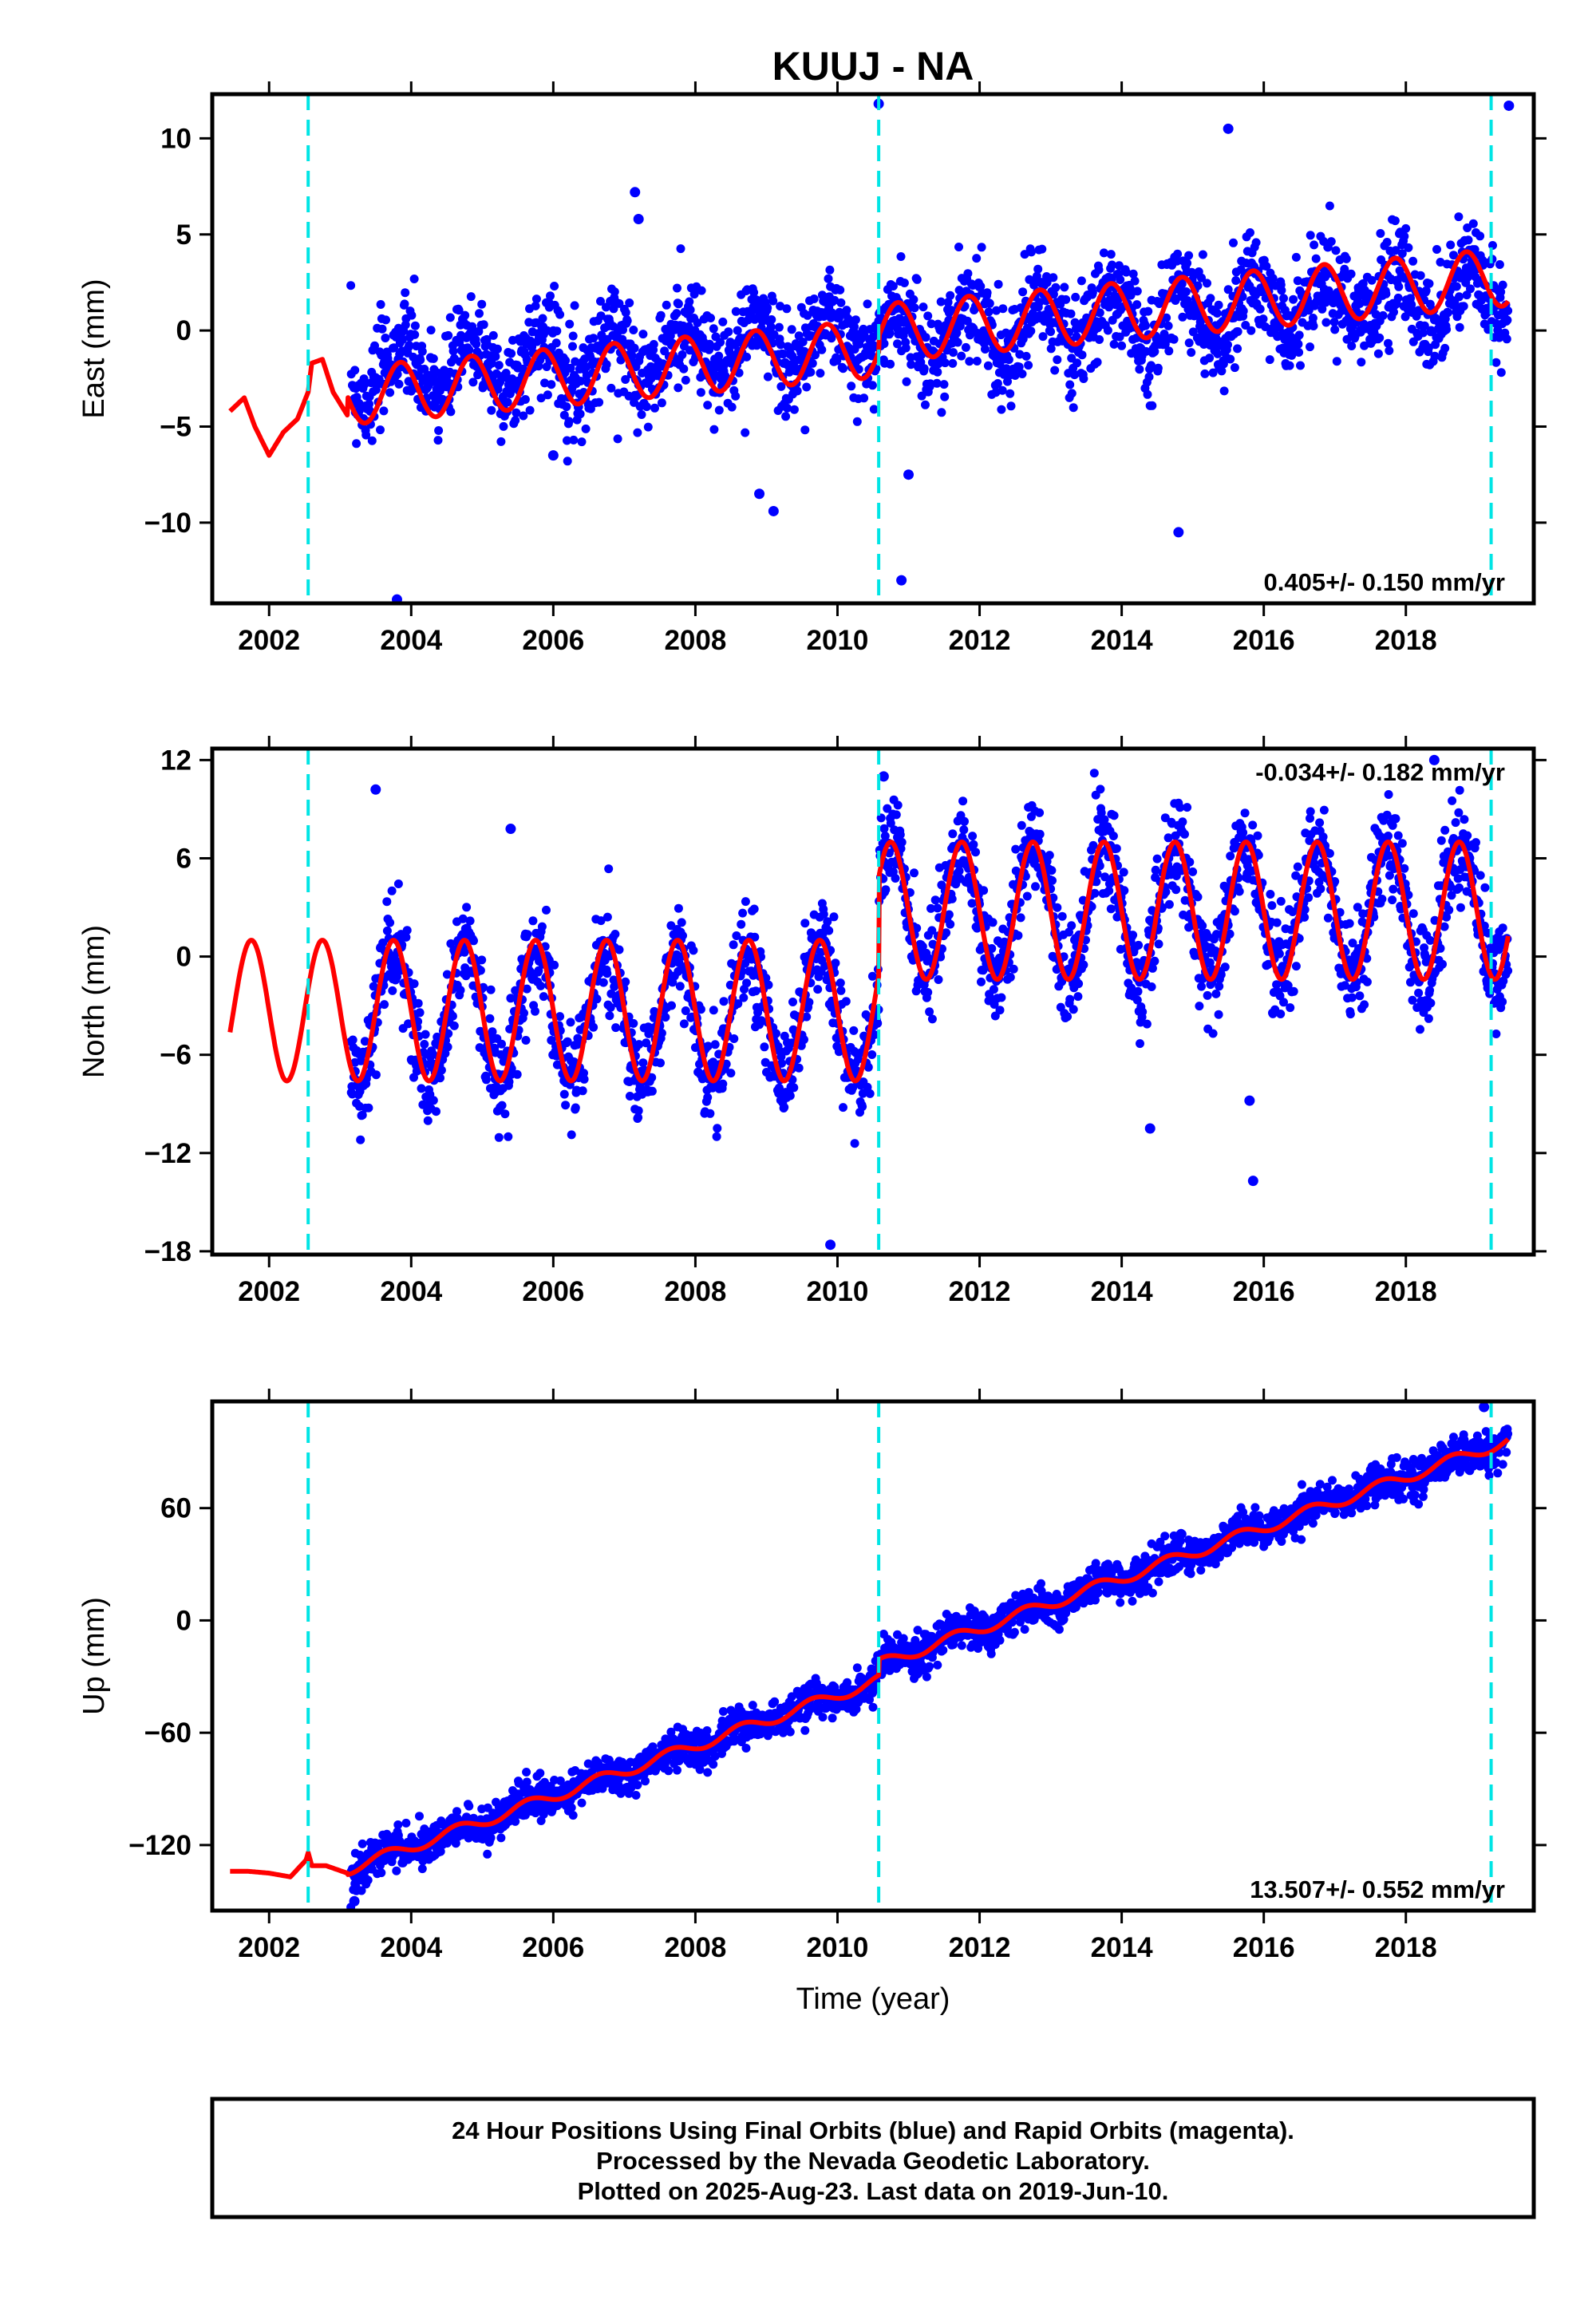 Image resolution: width=1596 pixels, height=2316 pixels. What do you see at coordinates (184, 330) in the screenshot?
I see `y-tick-label: 0` at bounding box center [184, 330].